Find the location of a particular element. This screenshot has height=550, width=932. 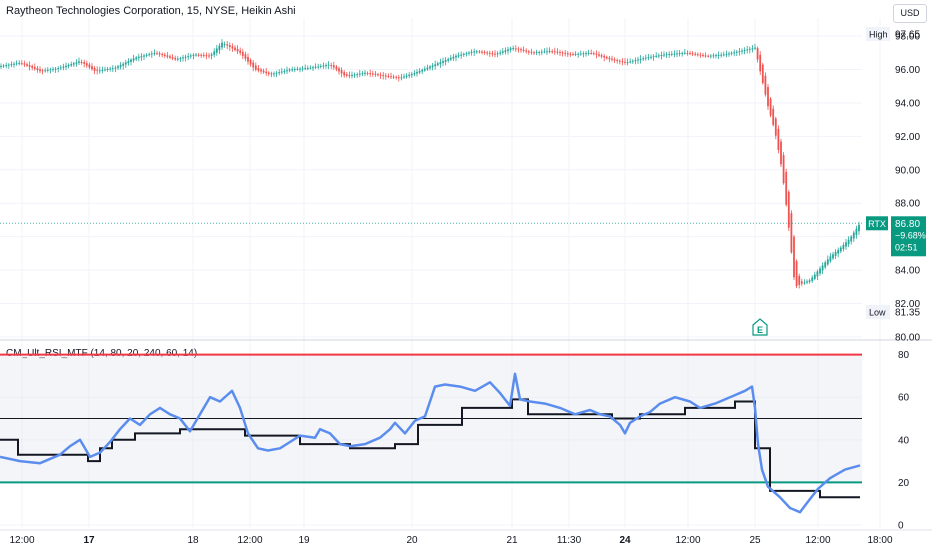

currency-button: USD is located at coordinates (910, 13).